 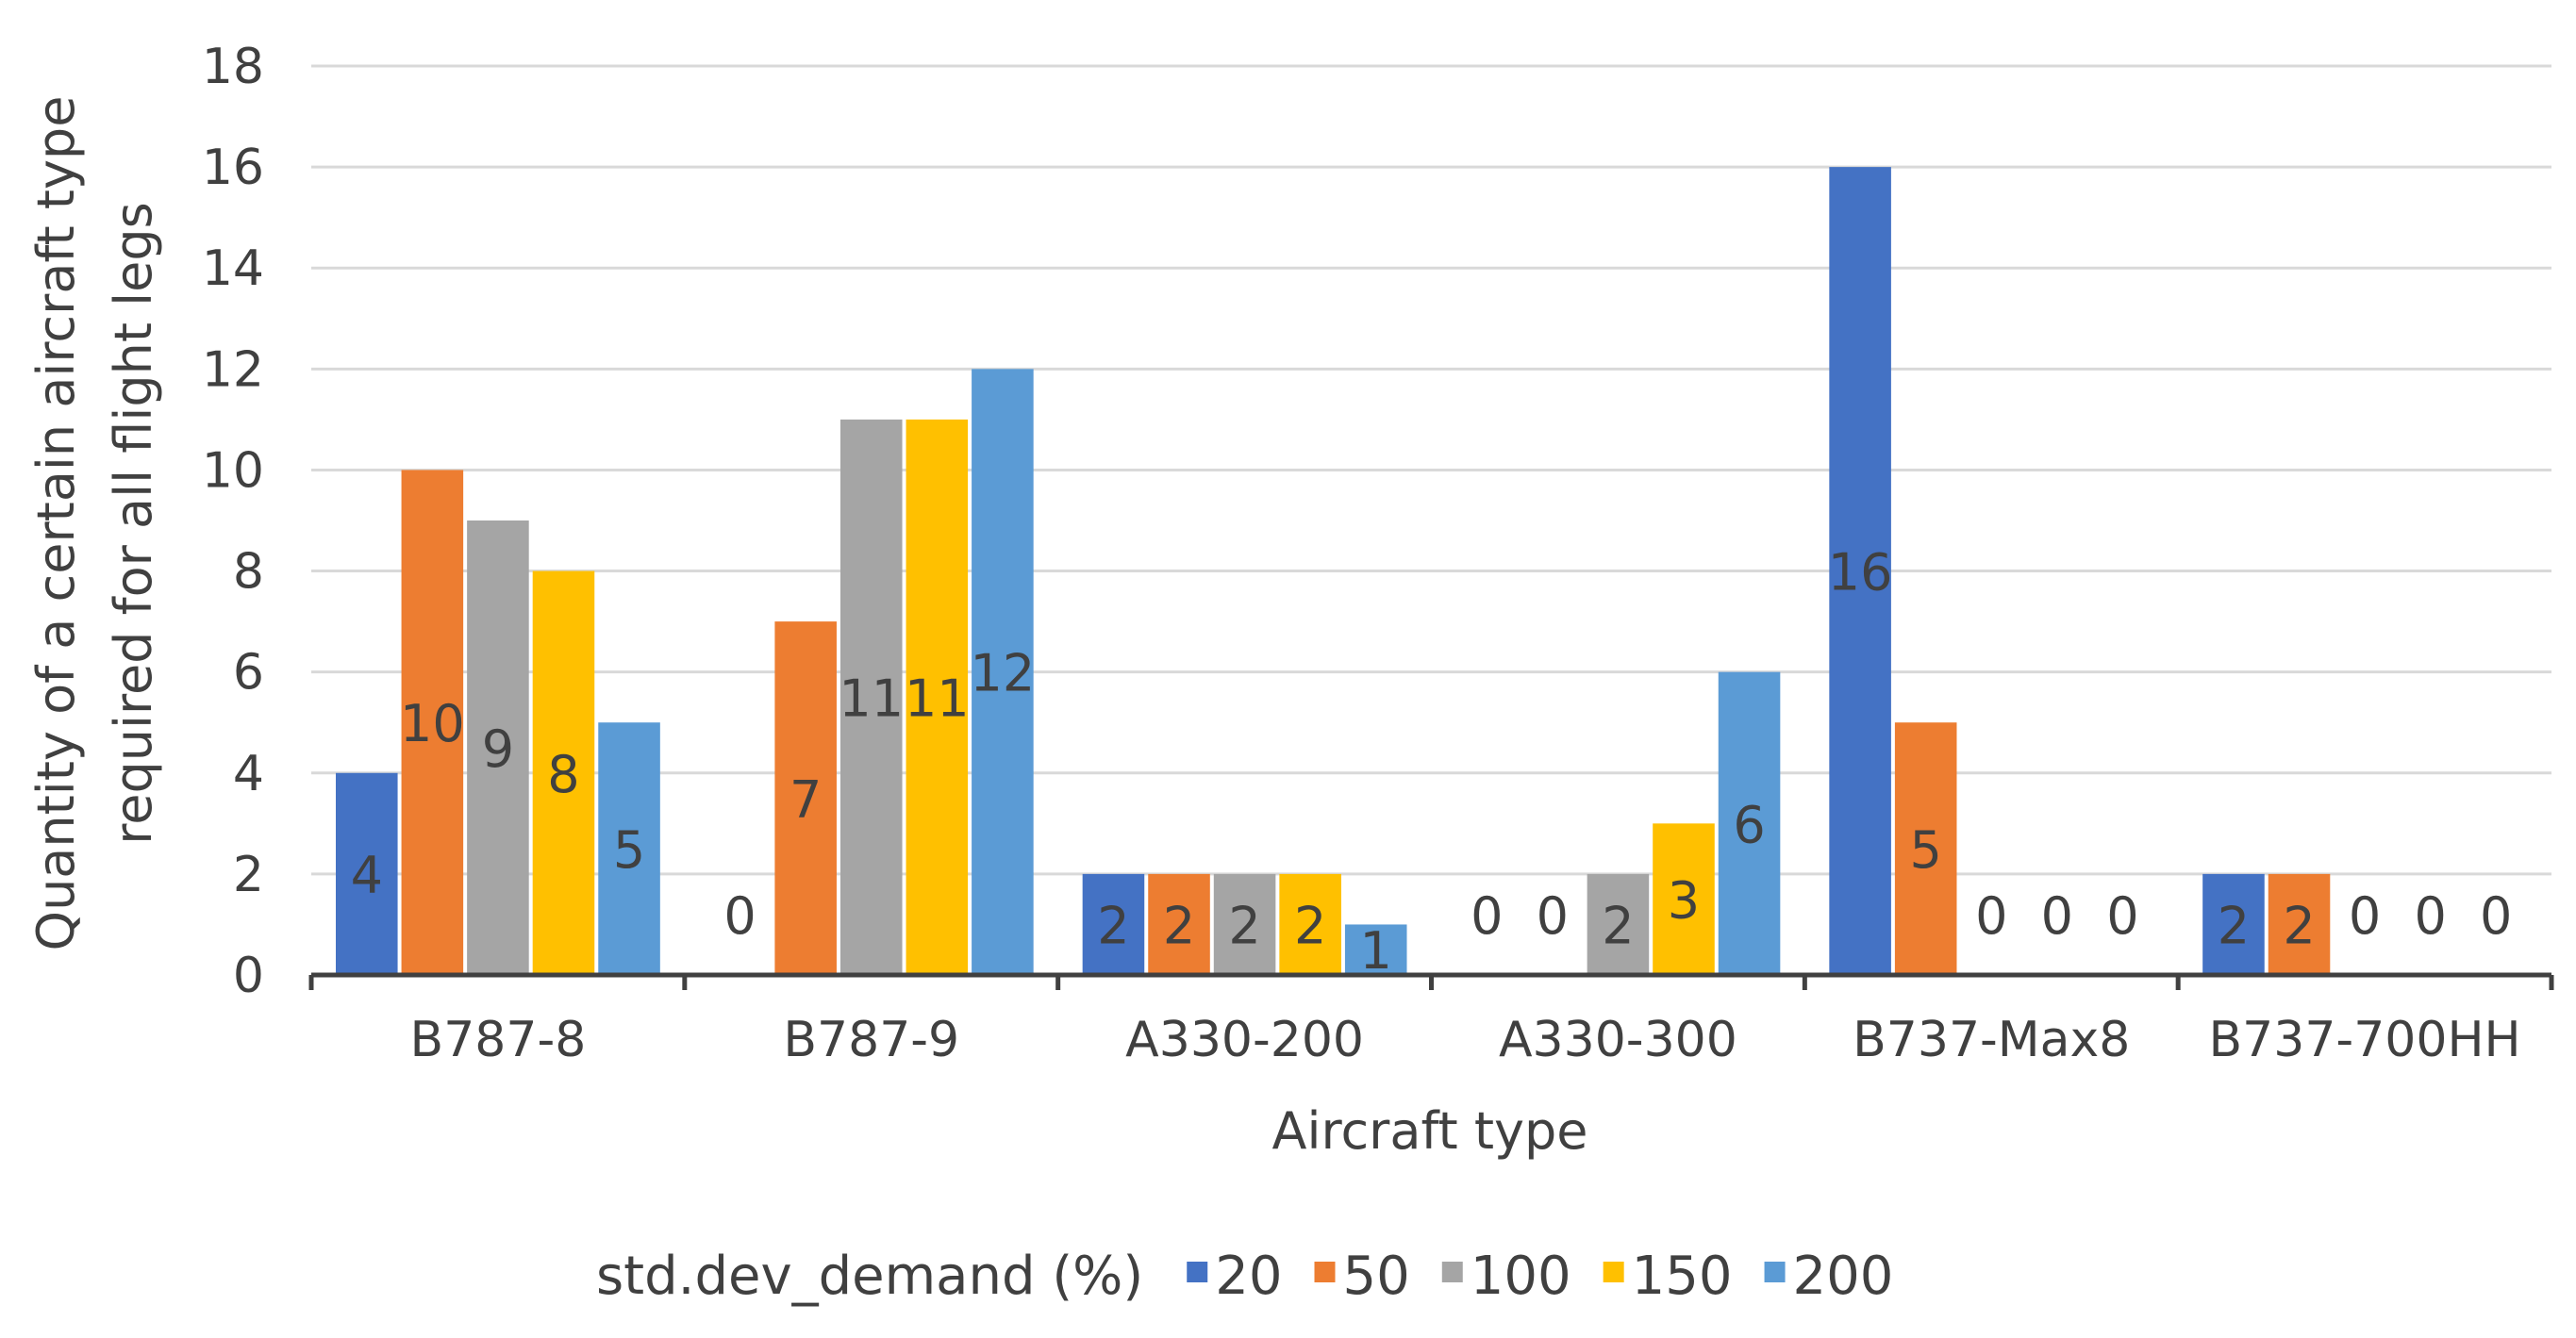 What do you see at coordinates (1521, 1276) in the screenshot?
I see `legend-label: 100` at bounding box center [1521, 1276].